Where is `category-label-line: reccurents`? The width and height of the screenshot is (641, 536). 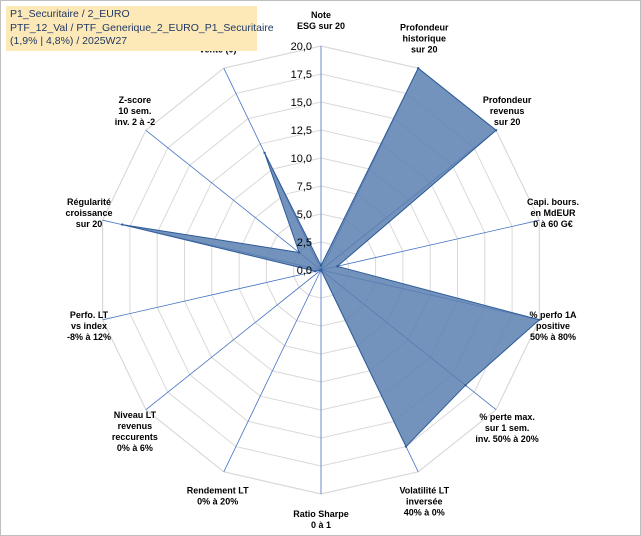 category-label-line: reccurents is located at coordinates (135, 437).